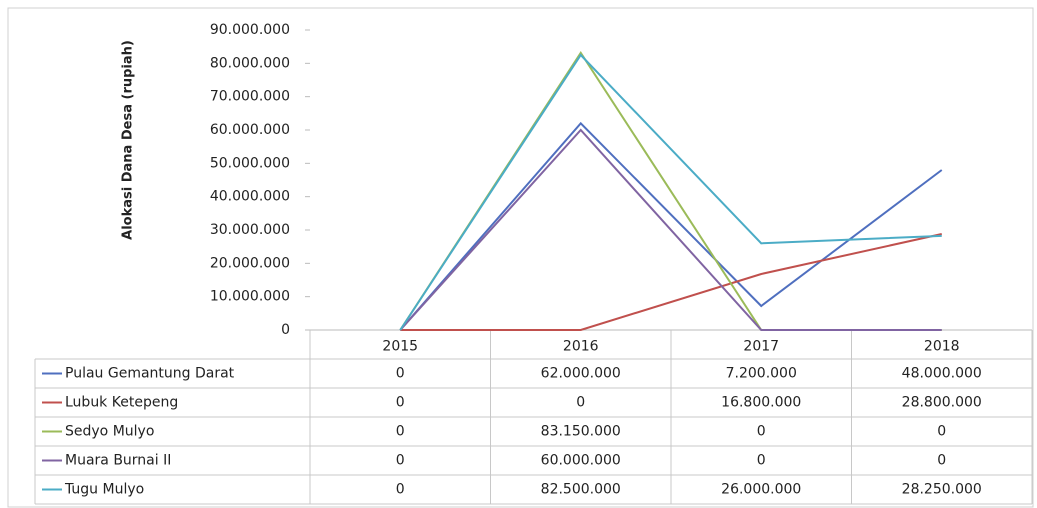  Describe the element at coordinates (250, 197) in the screenshot. I see `y-tick-label: 40.000.000` at that location.